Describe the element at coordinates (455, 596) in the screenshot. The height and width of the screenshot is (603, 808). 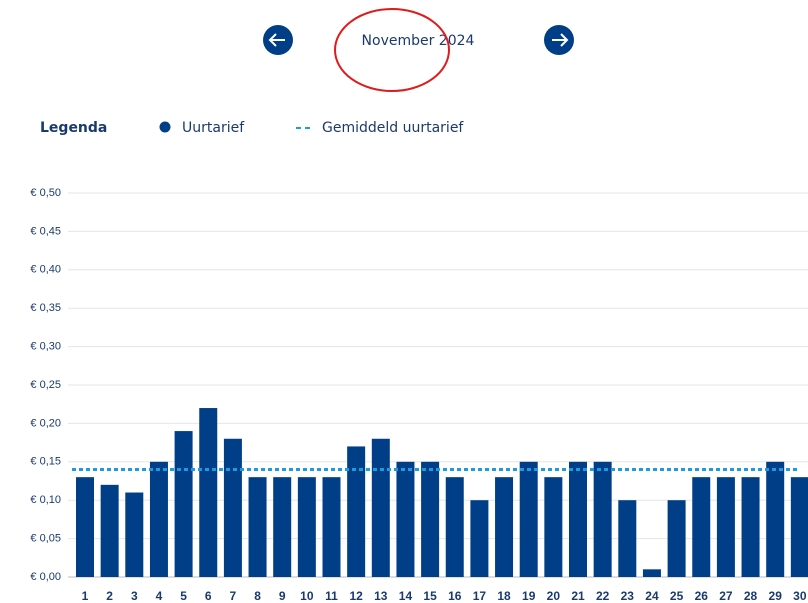
I see `x-tick-label: 16` at that location.